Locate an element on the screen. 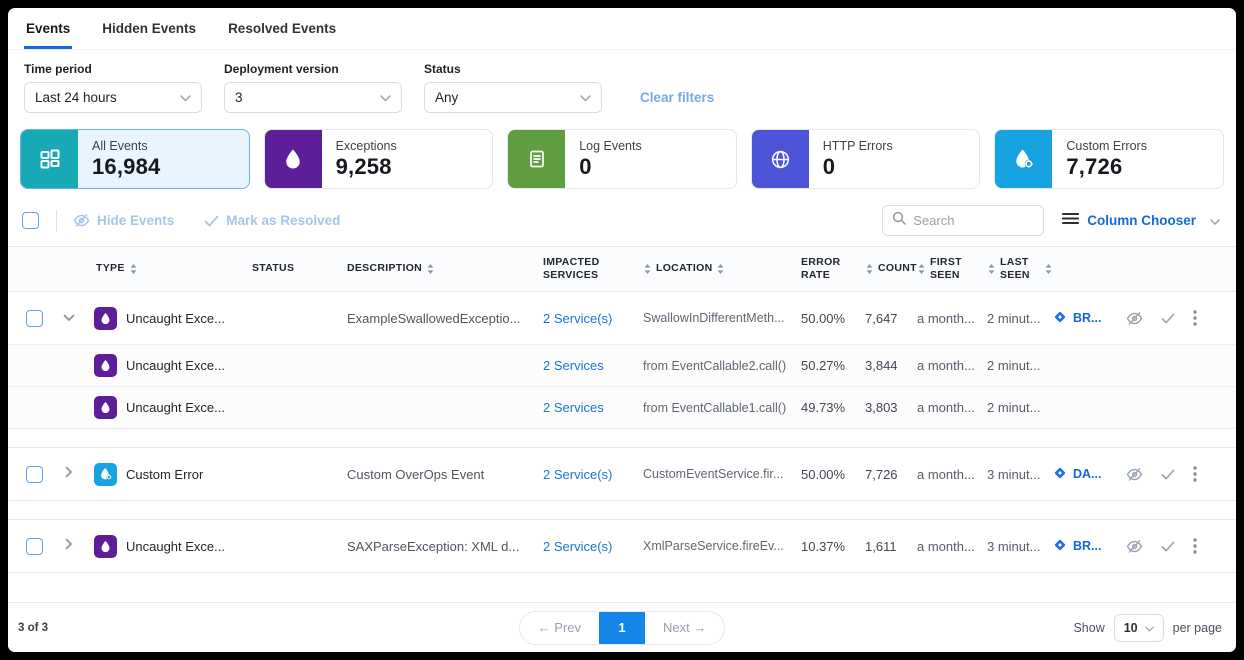 The height and width of the screenshot is (660, 1244). per-page-label: per page is located at coordinates (1197, 627).